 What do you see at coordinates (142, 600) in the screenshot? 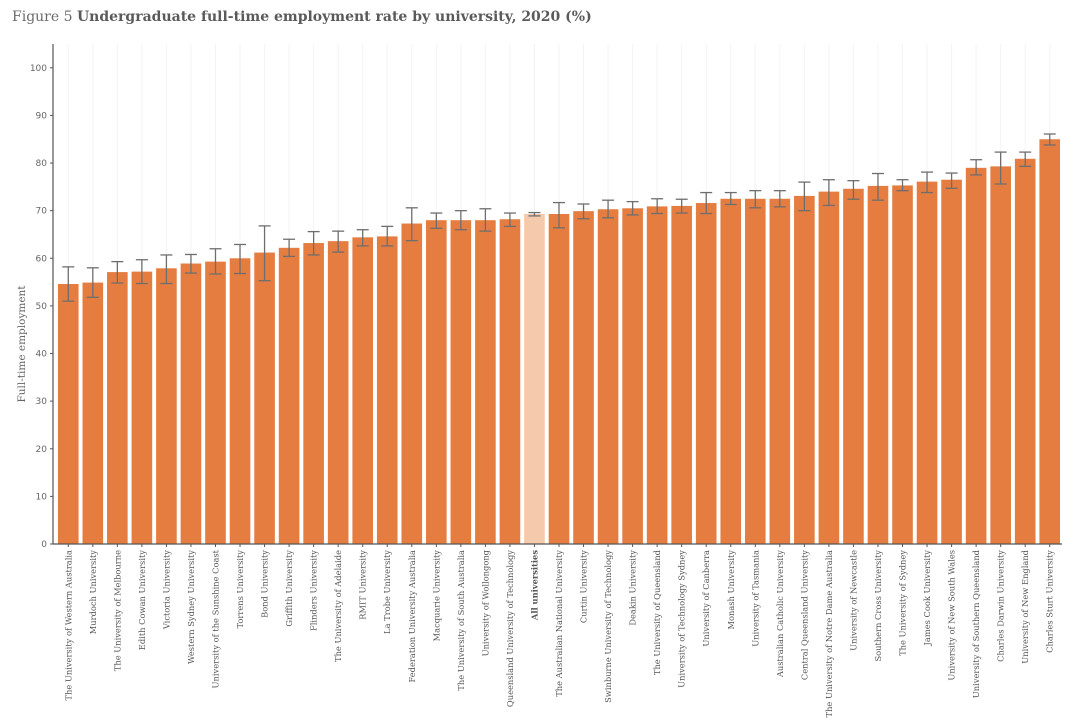
I see `category-label: Edith Cowan University` at bounding box center [142, 600].